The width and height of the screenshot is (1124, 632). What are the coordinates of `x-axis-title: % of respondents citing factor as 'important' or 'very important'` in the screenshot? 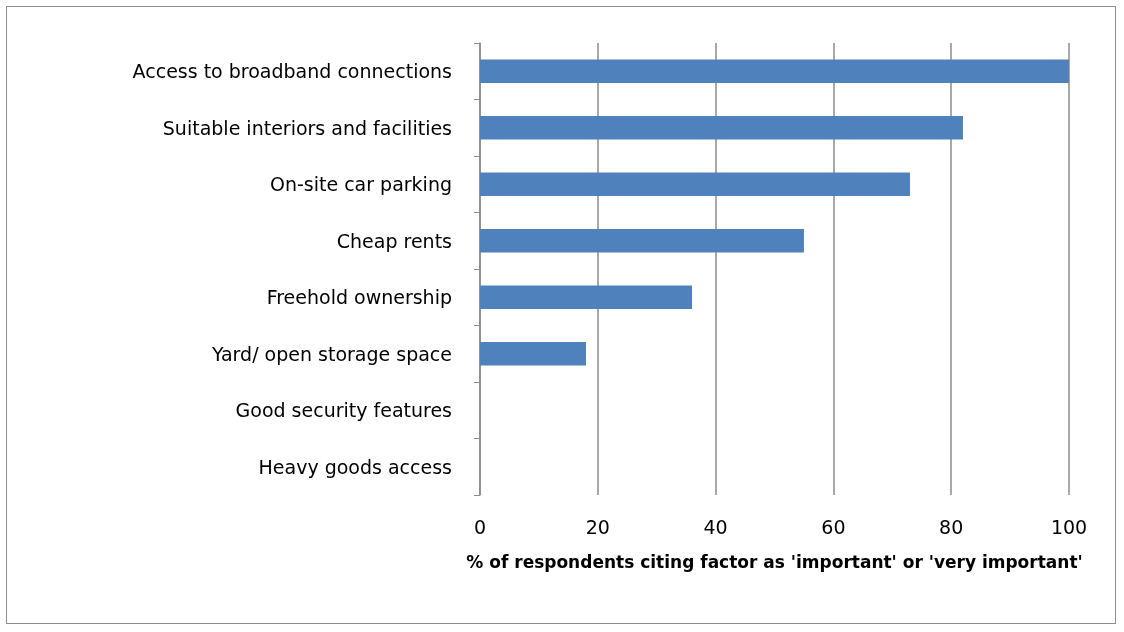 It's located at (774, 561).